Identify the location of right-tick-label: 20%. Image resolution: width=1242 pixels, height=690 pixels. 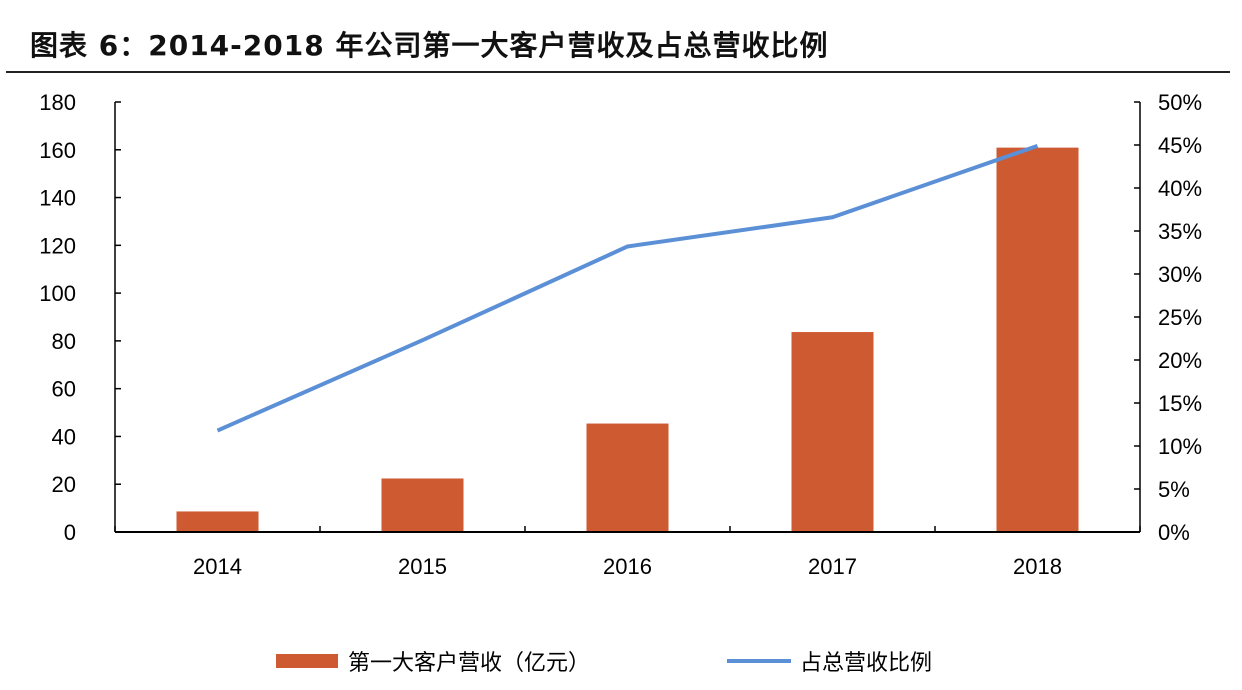
(1180, 360).